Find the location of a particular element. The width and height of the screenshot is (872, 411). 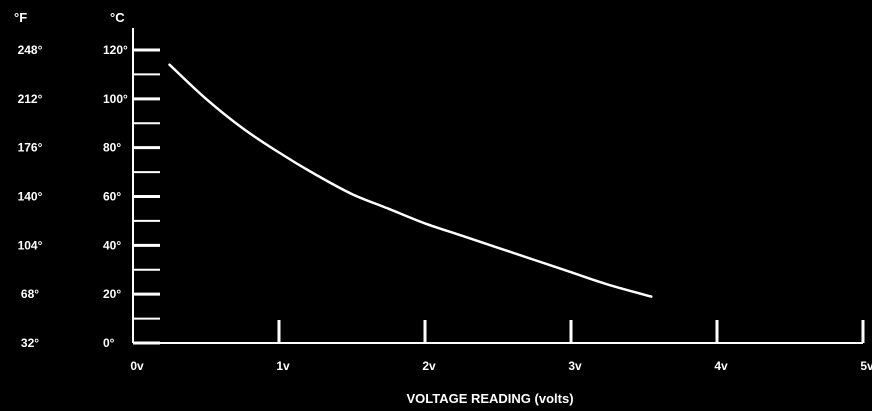

y-tick-label-fahrenheit: 104° is located at coordinates (30, 245).